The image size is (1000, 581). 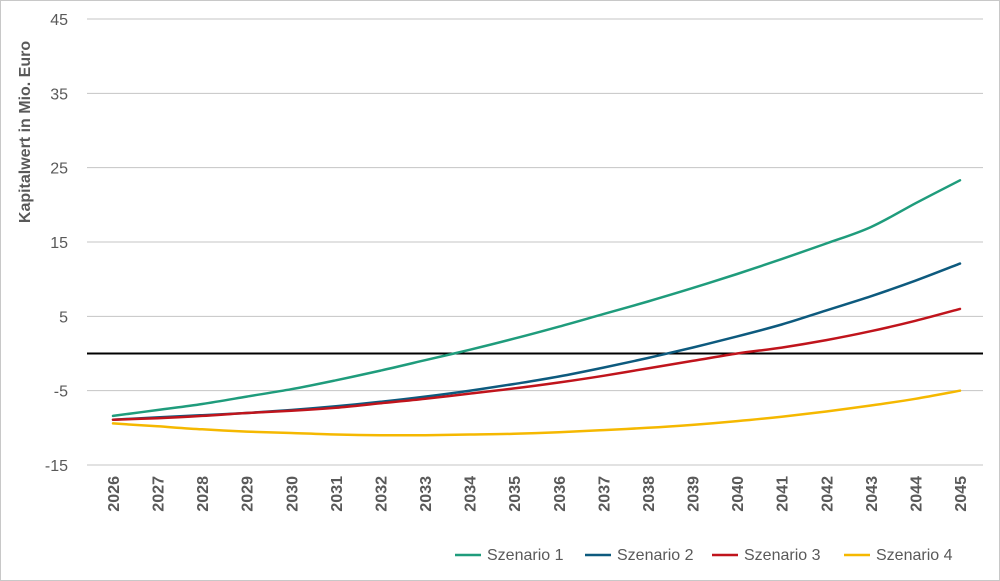 What do you see at coordinates (914, 555) in the screenshot?
I see `legend-label-4: Szenario 4` at bounding box center [914, 555].